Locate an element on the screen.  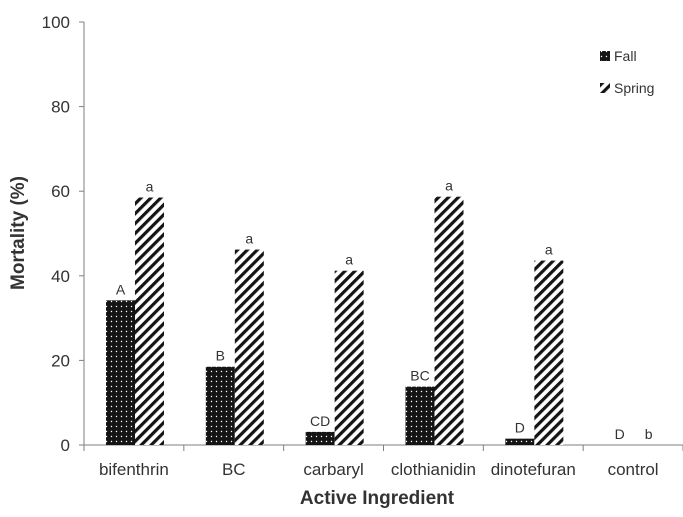
legend-label-fall: Fall is located at coordinates (625, 56).